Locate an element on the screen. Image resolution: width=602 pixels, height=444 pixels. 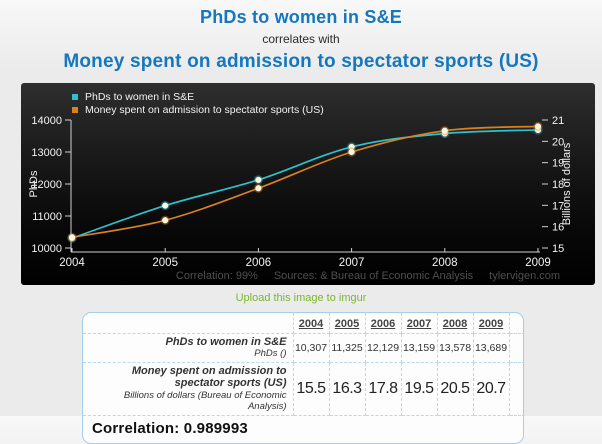
phds-row-label-cell: PhDs to women in S&E PhDs () is located at coordinates (188, 348).